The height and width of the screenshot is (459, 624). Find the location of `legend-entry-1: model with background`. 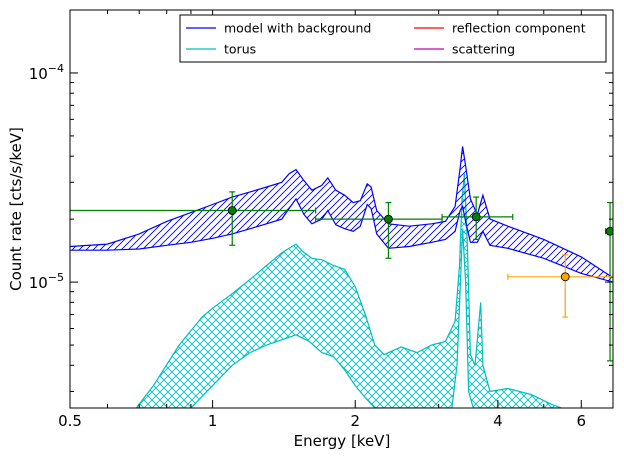

legend-entry-1: model with background is located at coordinates (278, 28).